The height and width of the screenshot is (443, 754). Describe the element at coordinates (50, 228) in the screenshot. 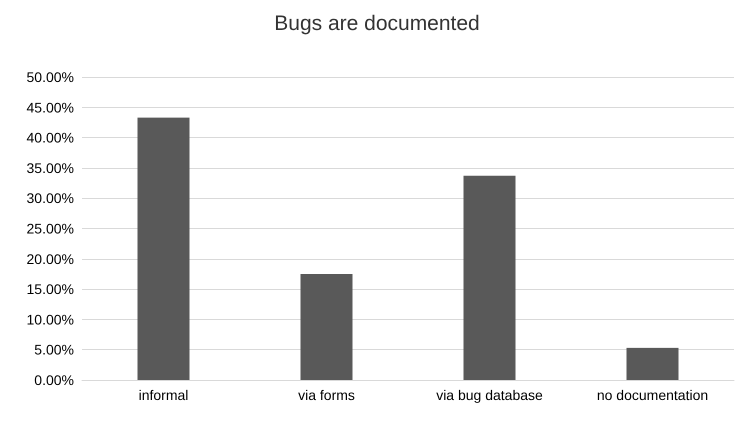

I see `y-tick-label: 25.00%` at that location.